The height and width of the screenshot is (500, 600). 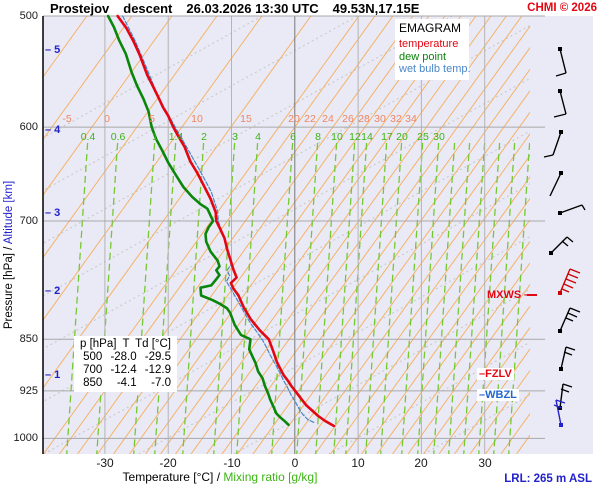 I want to click on pressure-tick-label: 500, so click(x=28, y=16).